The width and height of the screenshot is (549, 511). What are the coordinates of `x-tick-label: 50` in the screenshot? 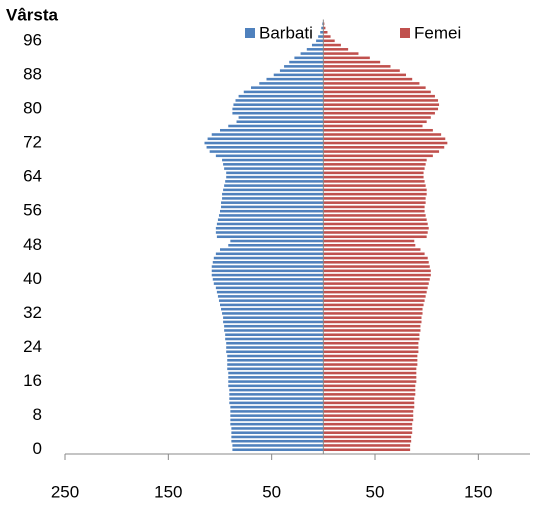 It's located at (271, 491).